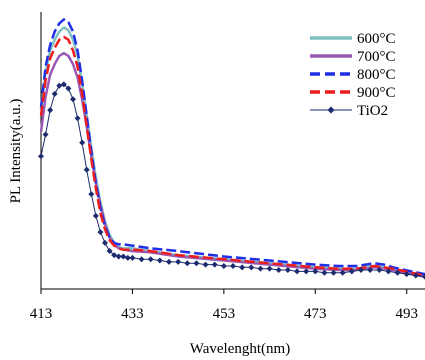  What do you see at coordinates (376, 75) in the screenshot?
I see `legend-label: 800°C` at bounding box center [376, 75].